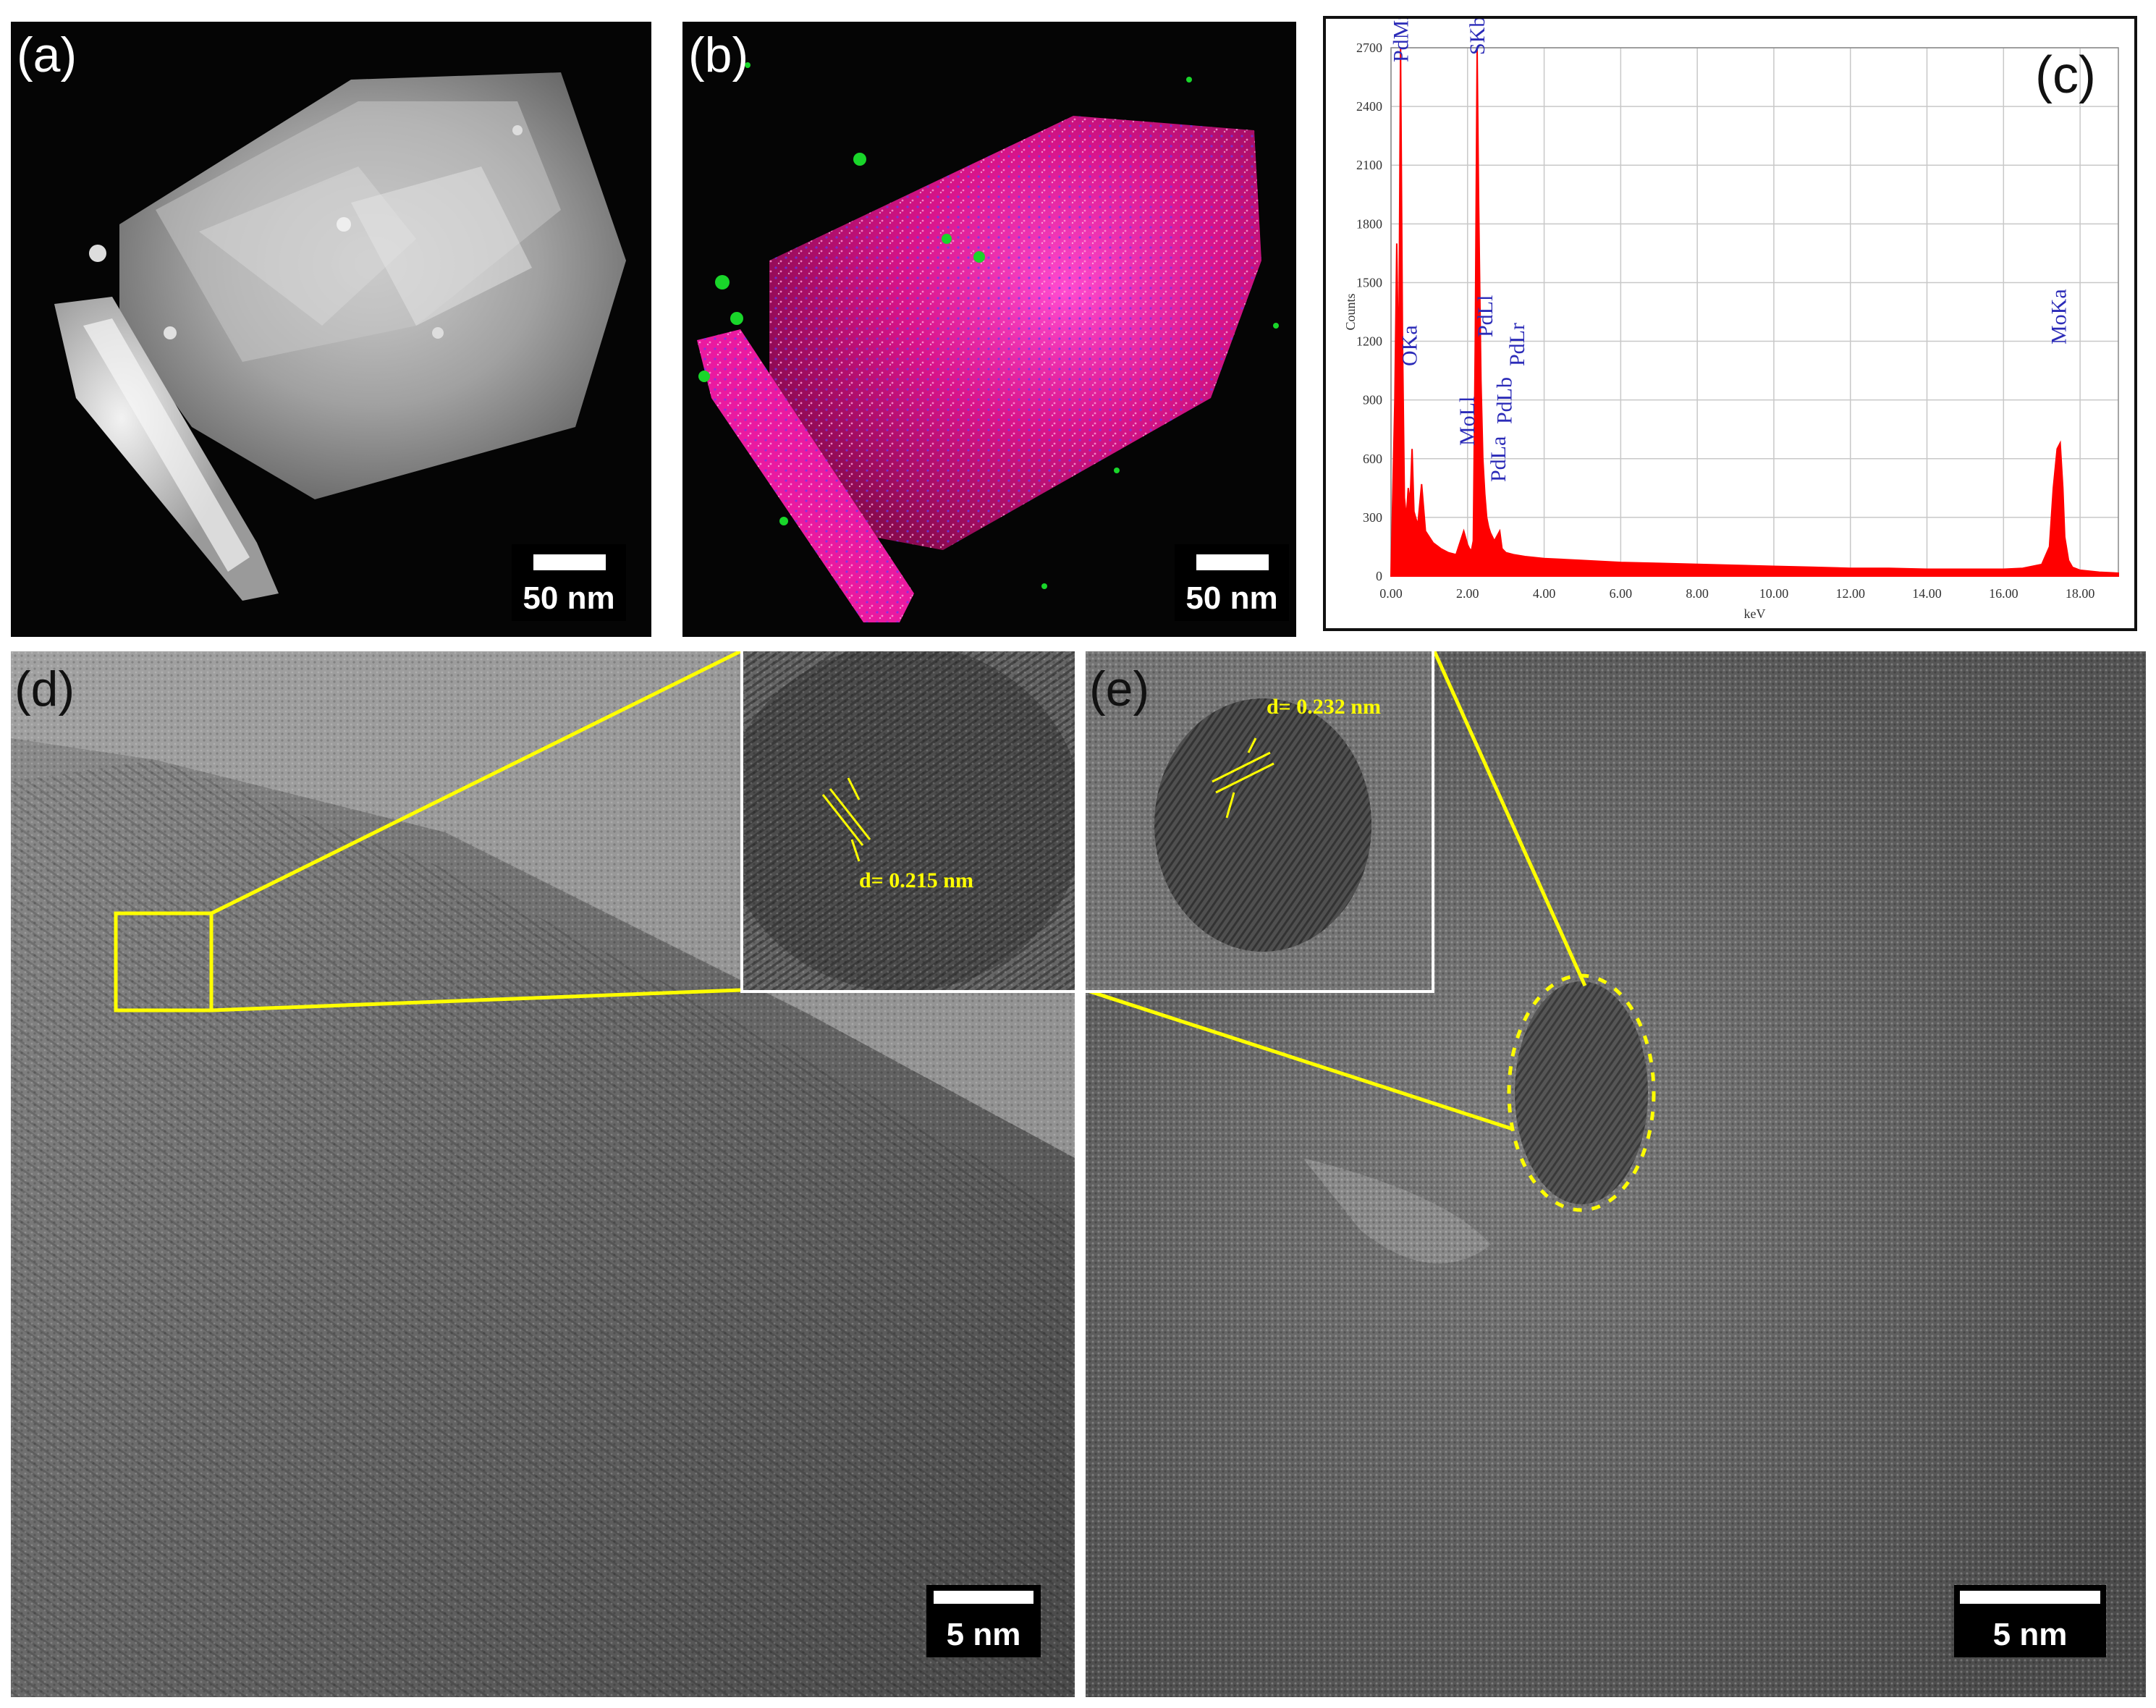  I want to click on x-tick-label: 18.00, so click(2080, 593).